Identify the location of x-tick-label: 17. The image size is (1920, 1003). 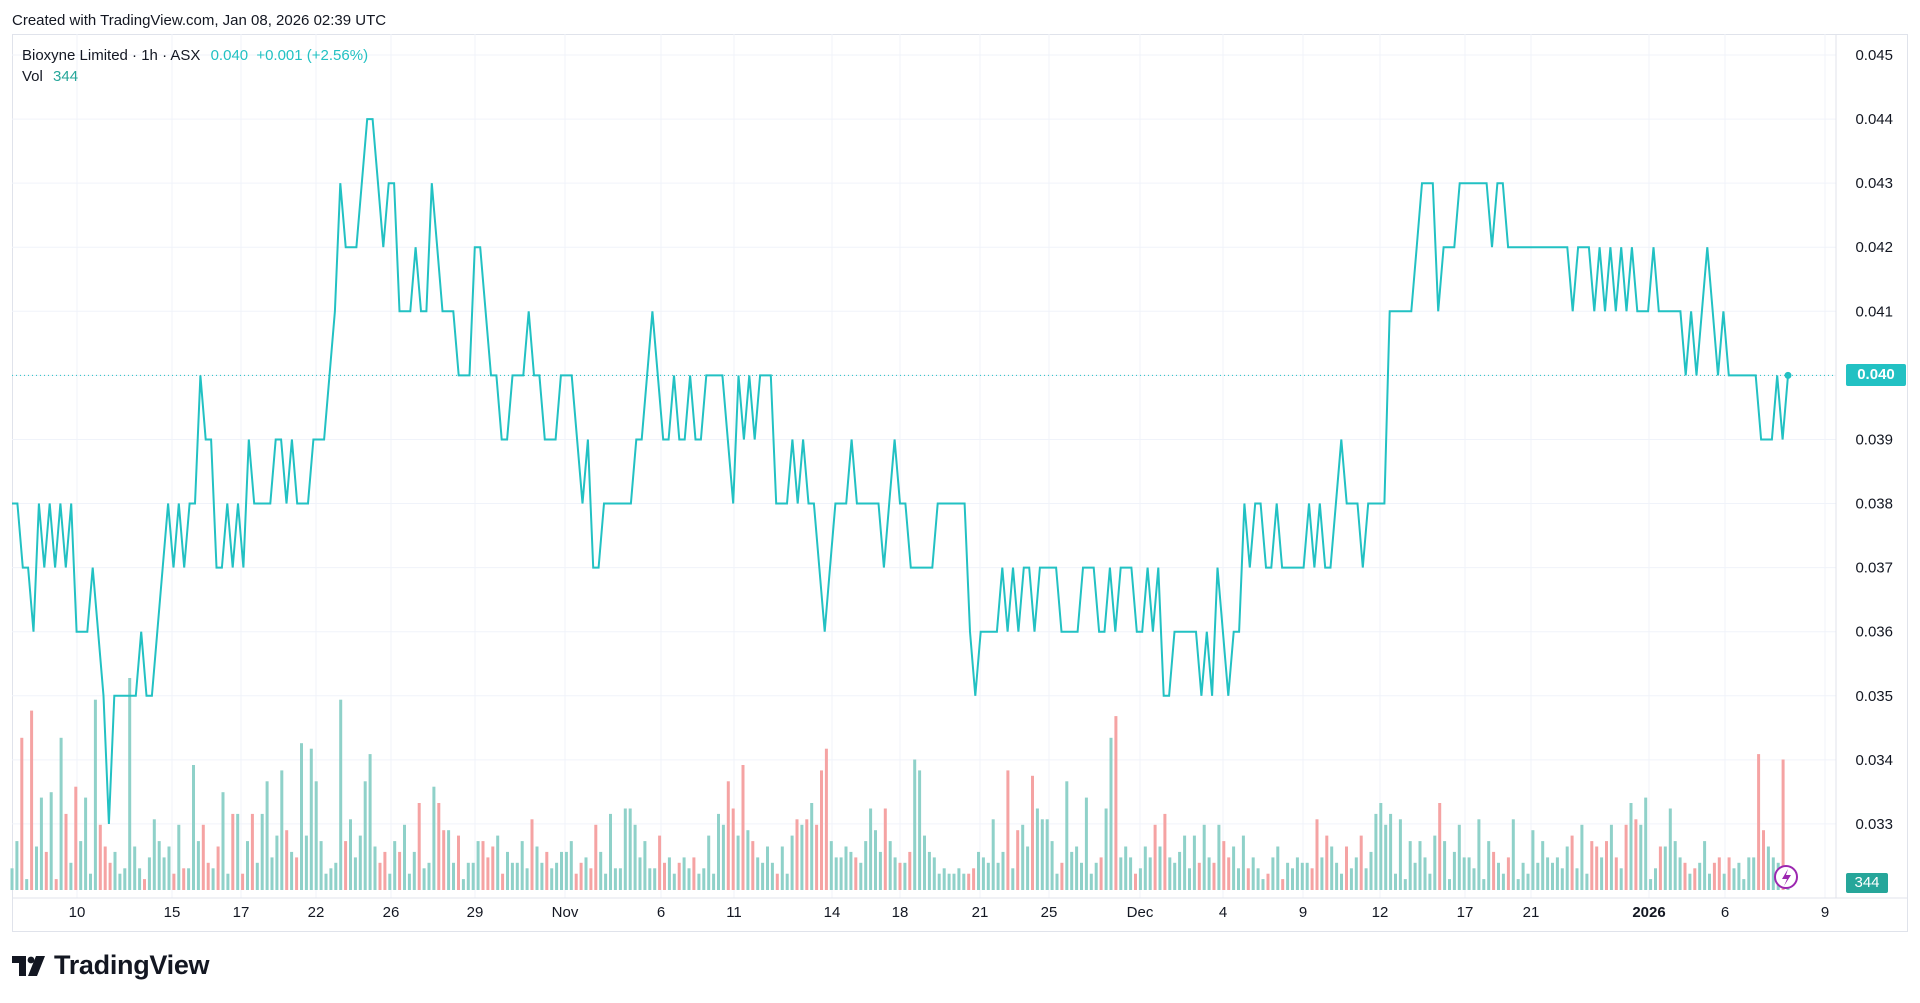
(1465, 912).